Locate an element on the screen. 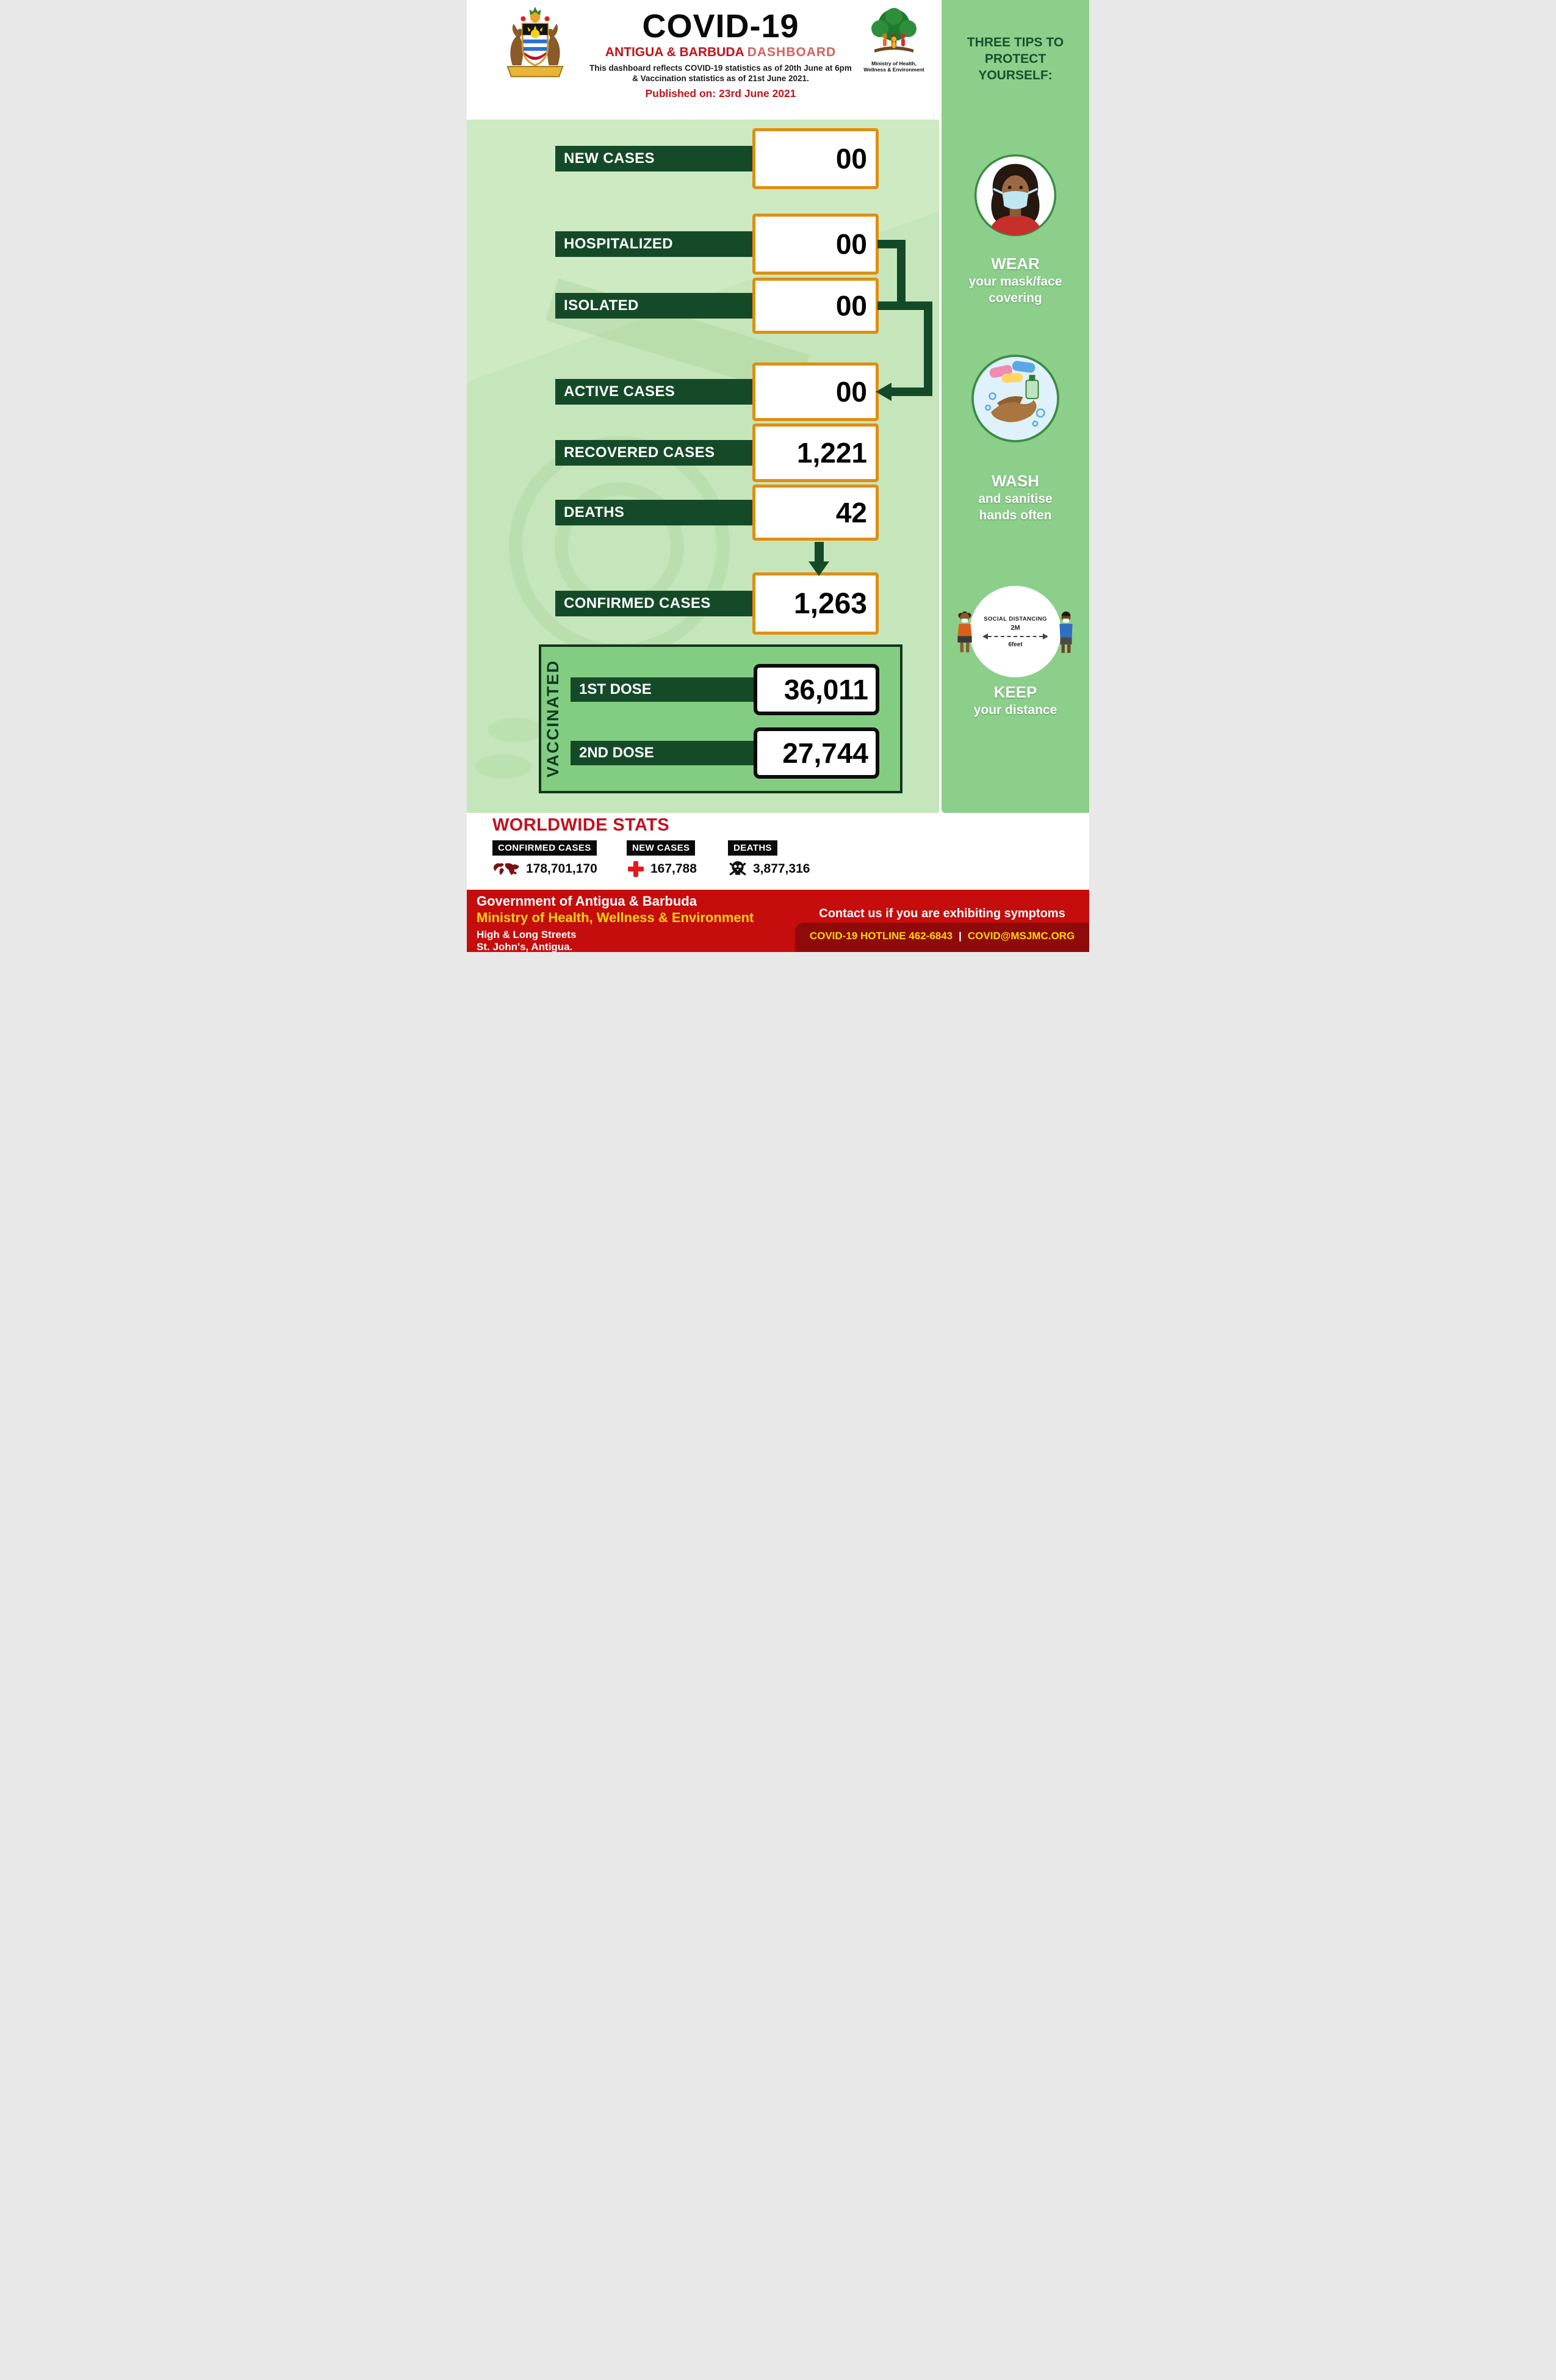 This screenshot has width=1556, height=2380. person-left-icon is located at coordinates (965, 632).